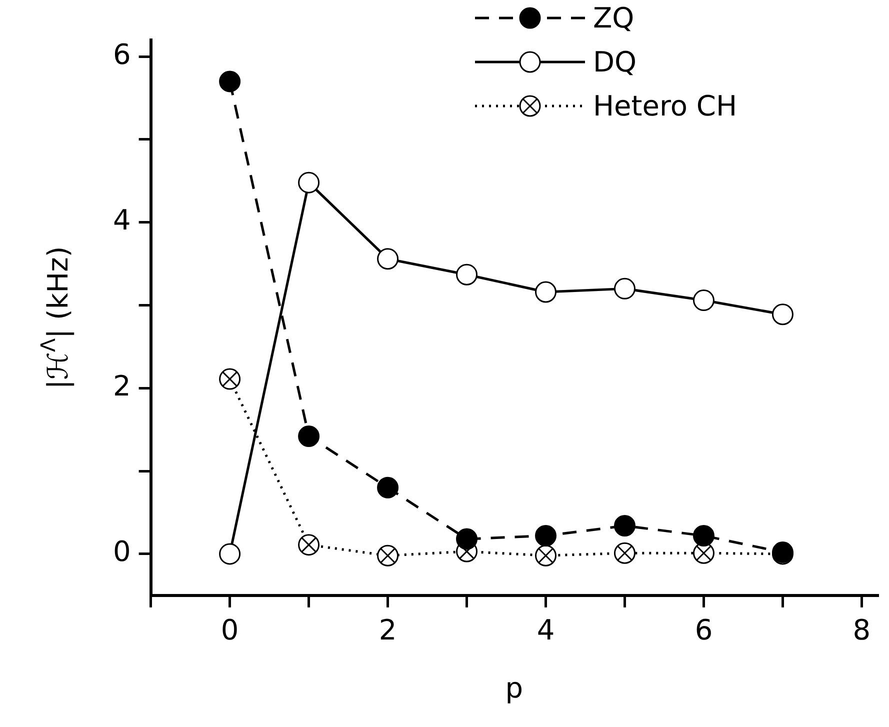 The width and height of the screenshot is (889, 727). Describe the element at coordinates (861, 629) in the screenshot. I see `x-tick-label: 8` at that location.